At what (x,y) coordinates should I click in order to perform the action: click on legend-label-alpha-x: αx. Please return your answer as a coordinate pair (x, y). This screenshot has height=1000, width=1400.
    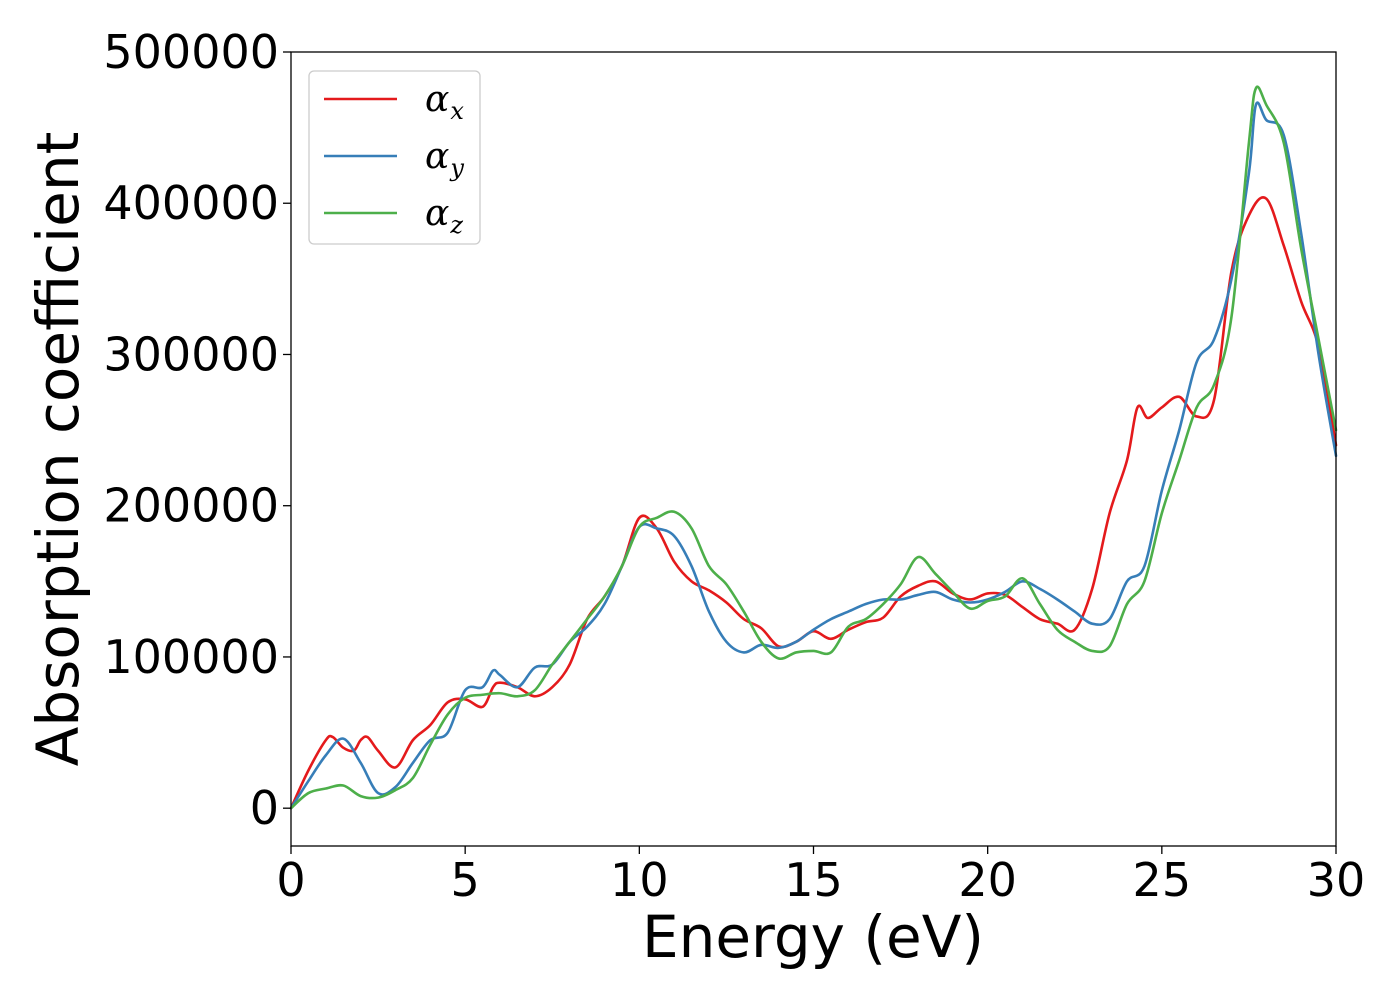
    Looking at the image, I should click on (444, 102).